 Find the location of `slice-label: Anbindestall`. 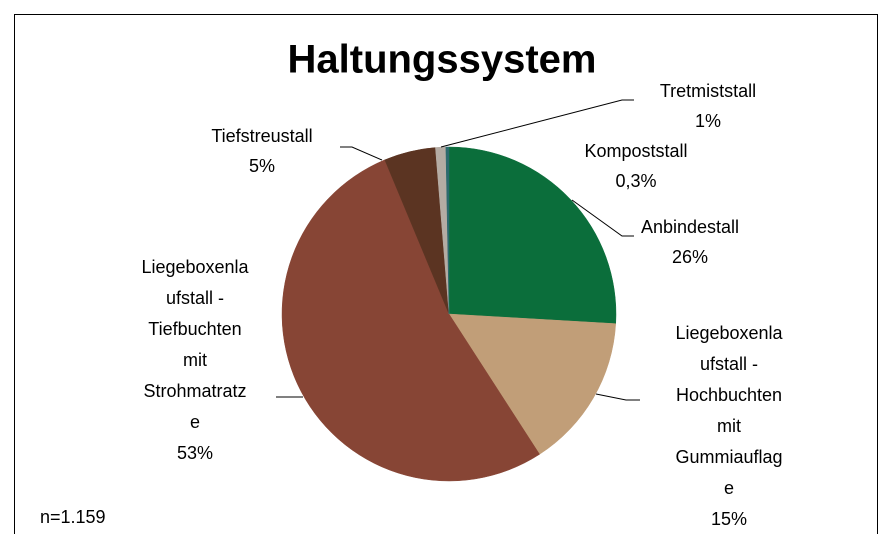

slice-label: Anbindestall is located at coordinates (690, 227).